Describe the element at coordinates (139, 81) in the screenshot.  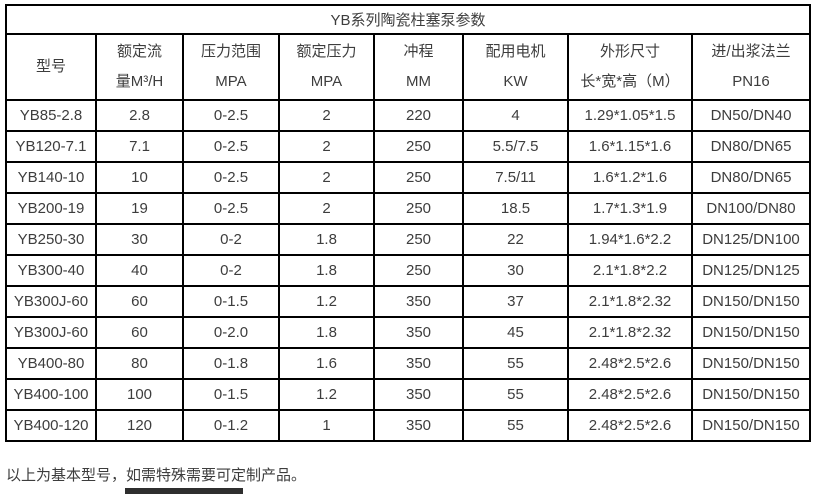
I see `column-header-line2: 量M³/H` at that location.